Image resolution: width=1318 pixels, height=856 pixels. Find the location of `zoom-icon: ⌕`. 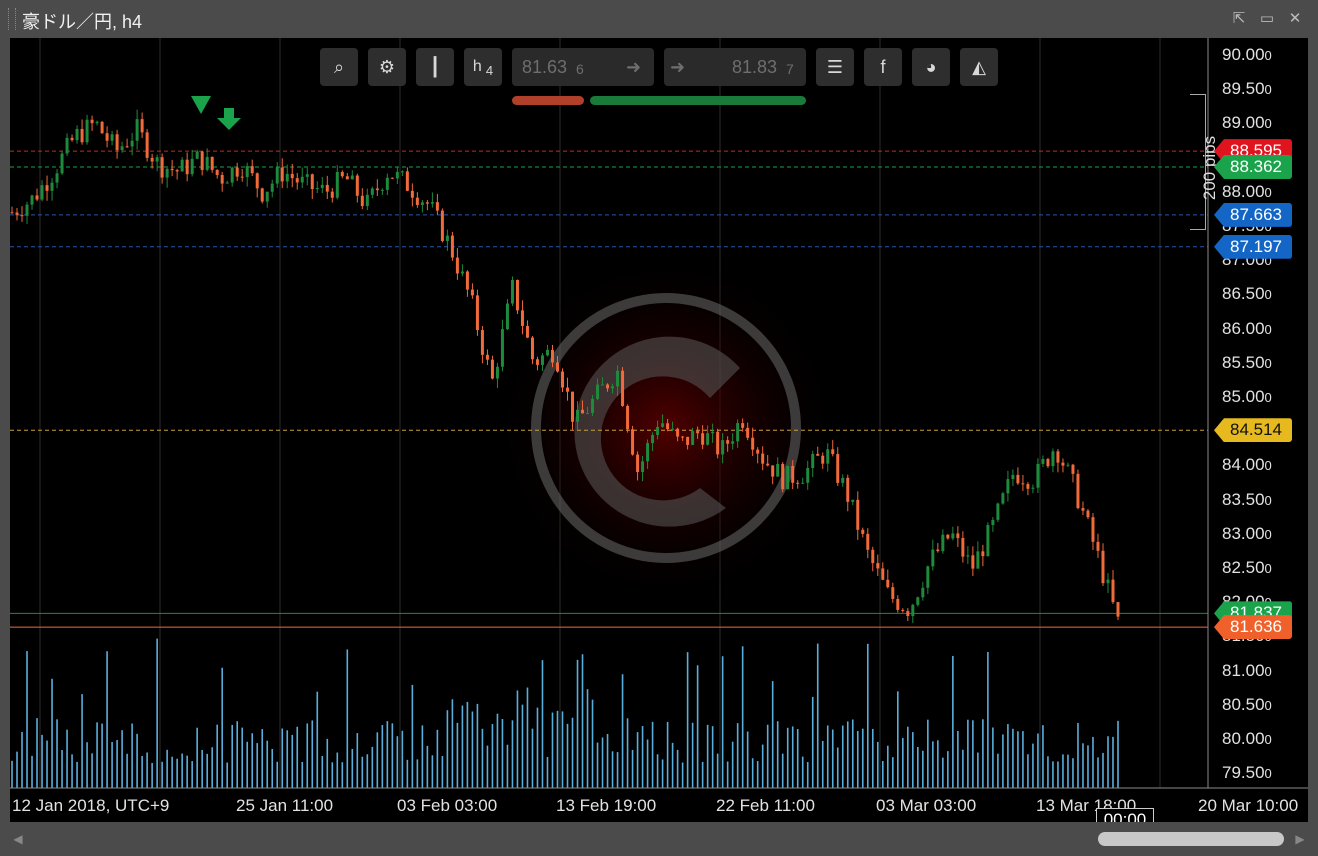

zoom-icon: ⌕ is located at coordinates (339, 67).